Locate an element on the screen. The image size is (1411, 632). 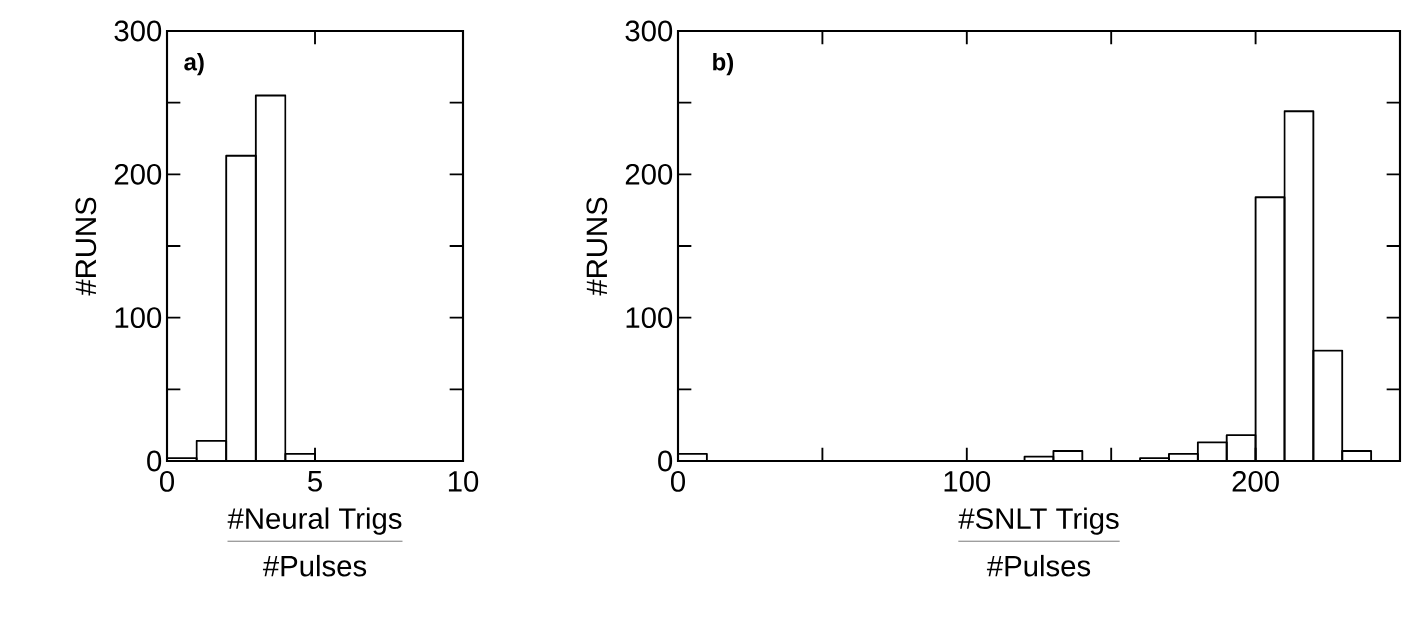
annotation: a) is located at coordinates (194, 64).